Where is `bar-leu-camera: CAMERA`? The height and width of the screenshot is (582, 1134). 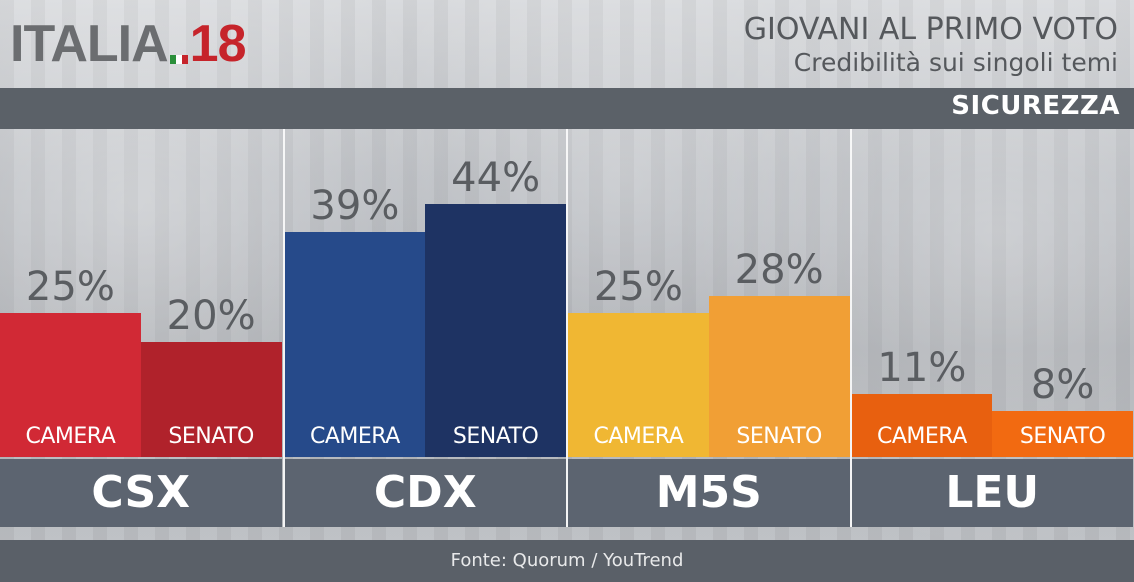 bar-leu-camera: CAMERA is located at coordinates (922, 425).